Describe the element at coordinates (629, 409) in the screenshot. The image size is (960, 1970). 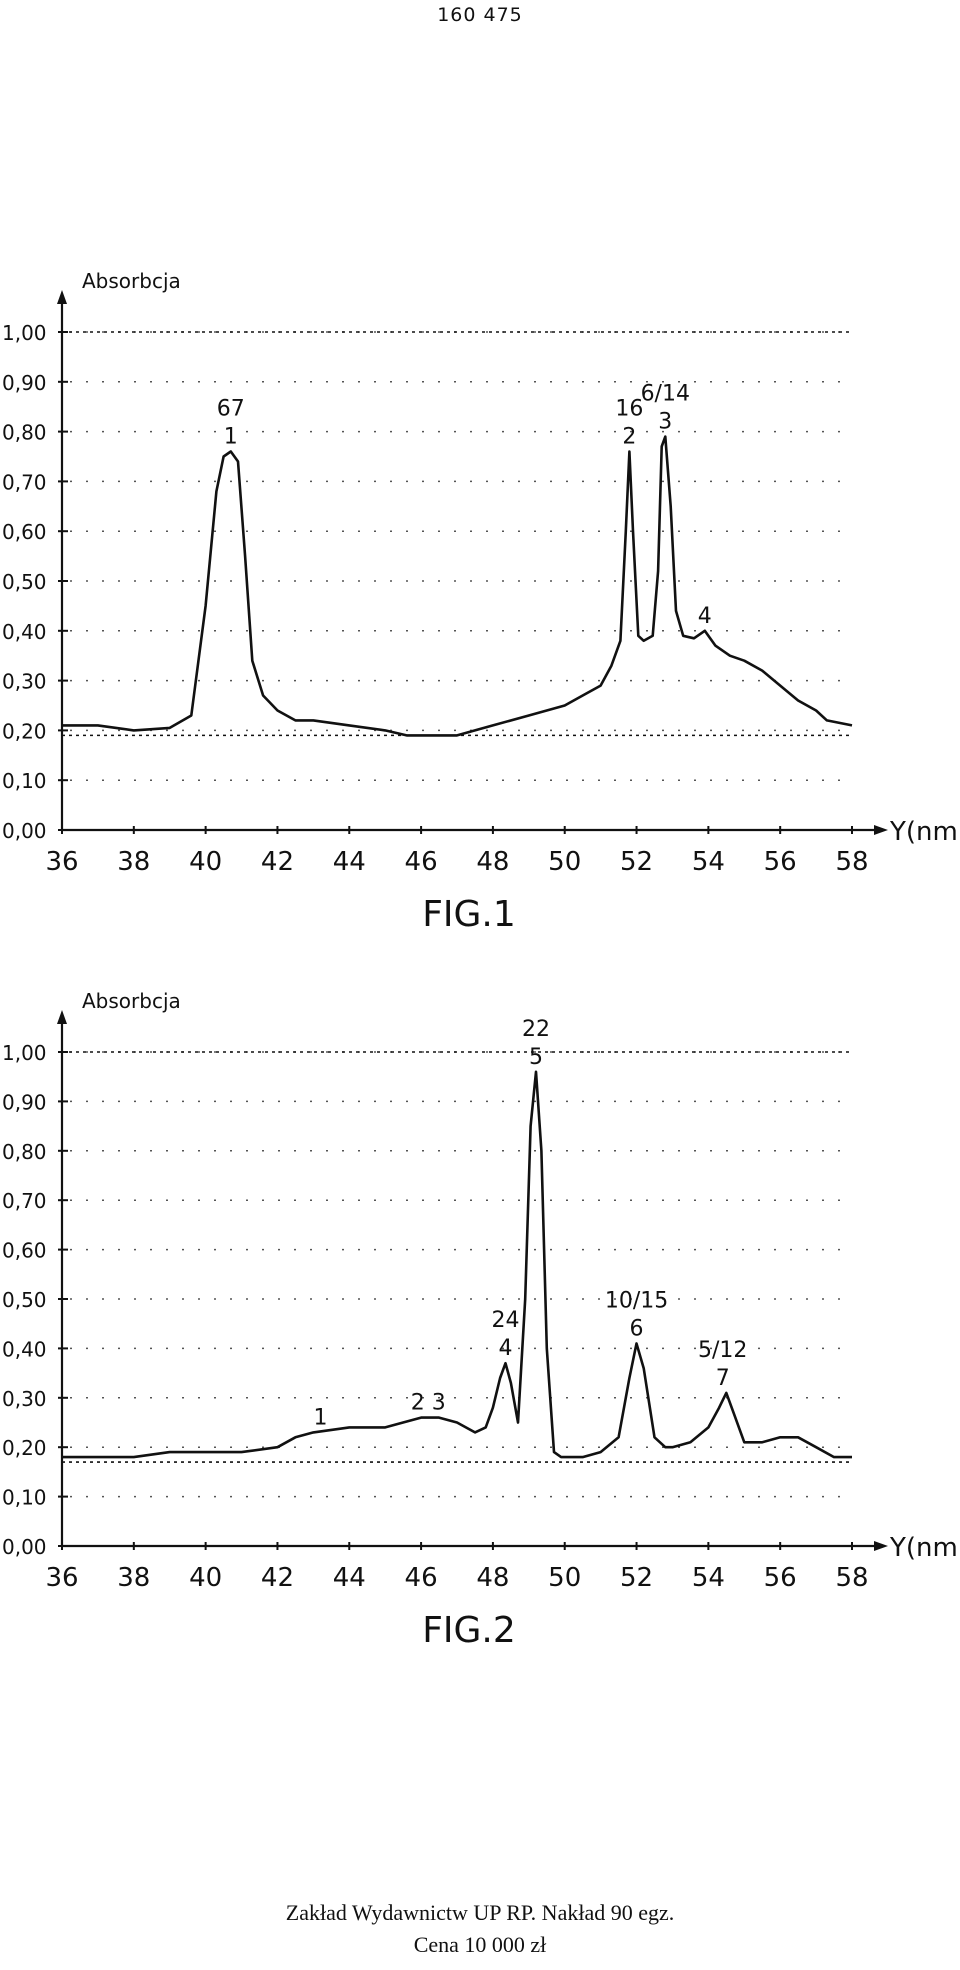
I see `peak-ratio-label: 16` at that location.